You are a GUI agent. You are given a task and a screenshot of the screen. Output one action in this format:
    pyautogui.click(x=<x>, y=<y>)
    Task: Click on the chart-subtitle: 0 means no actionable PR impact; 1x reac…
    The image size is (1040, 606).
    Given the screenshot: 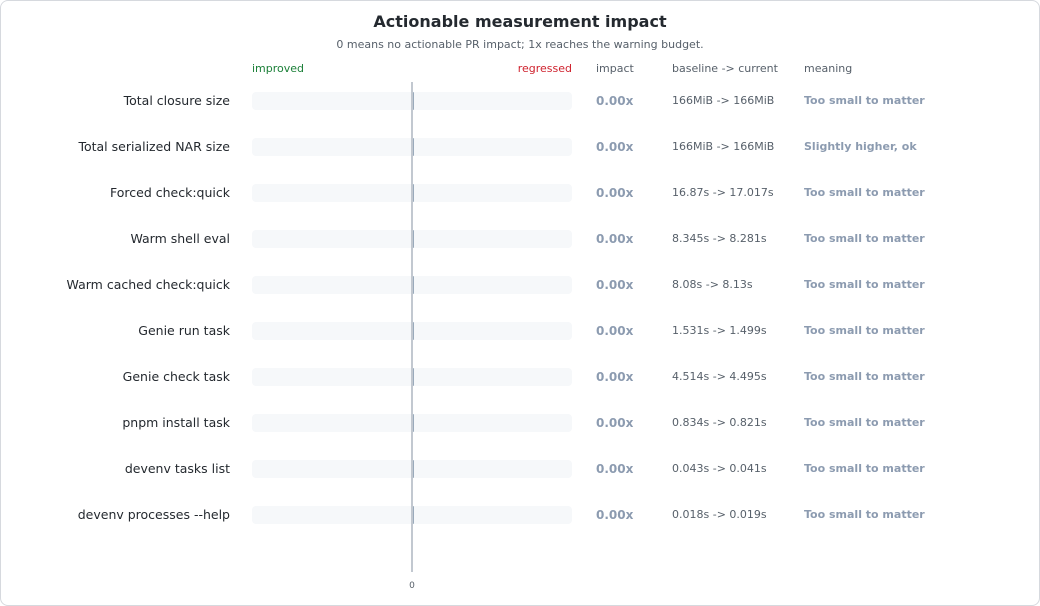 What is the action you would take?
    pyautogui.click(x=520, y=44)
    